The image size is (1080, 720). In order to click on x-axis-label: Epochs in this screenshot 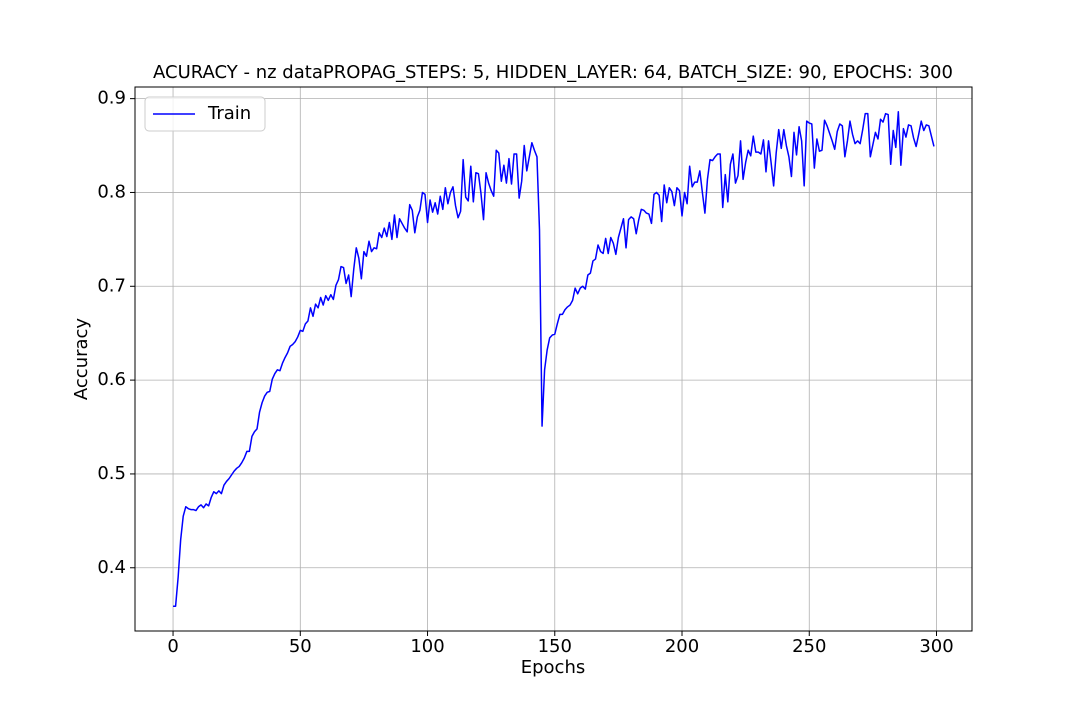, I will do `click(553, 667)`.